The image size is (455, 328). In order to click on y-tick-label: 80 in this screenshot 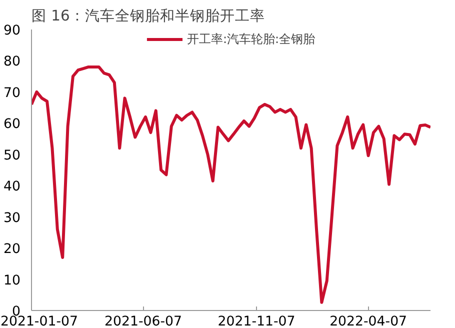, I will do `click(12, 62)`.